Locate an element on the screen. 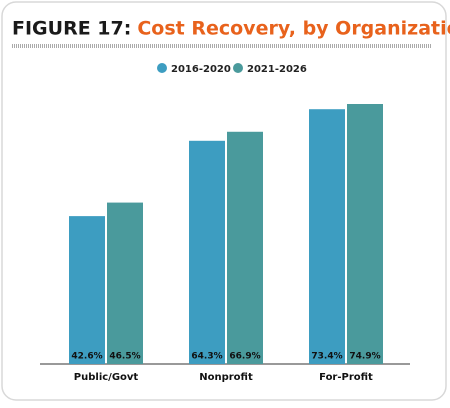  value-label: 64.3% is located at coordinates (206, 357).